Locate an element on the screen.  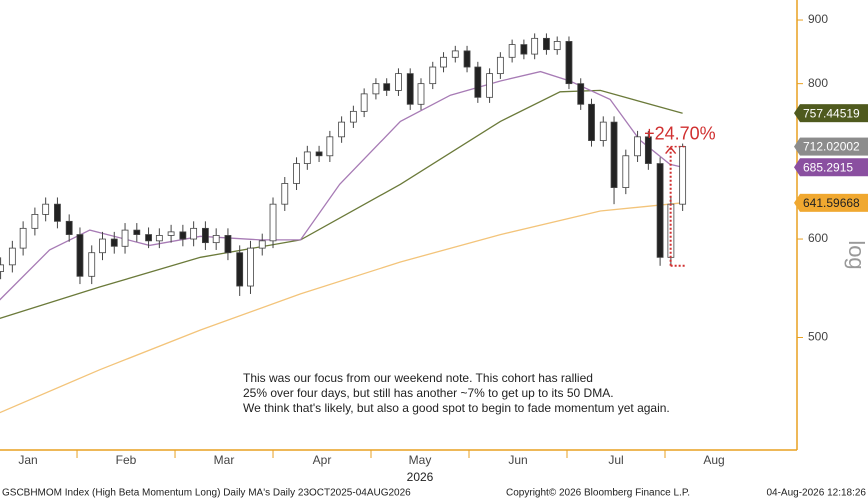
x-tick-label: Jul is located at coordinates (615, 460).